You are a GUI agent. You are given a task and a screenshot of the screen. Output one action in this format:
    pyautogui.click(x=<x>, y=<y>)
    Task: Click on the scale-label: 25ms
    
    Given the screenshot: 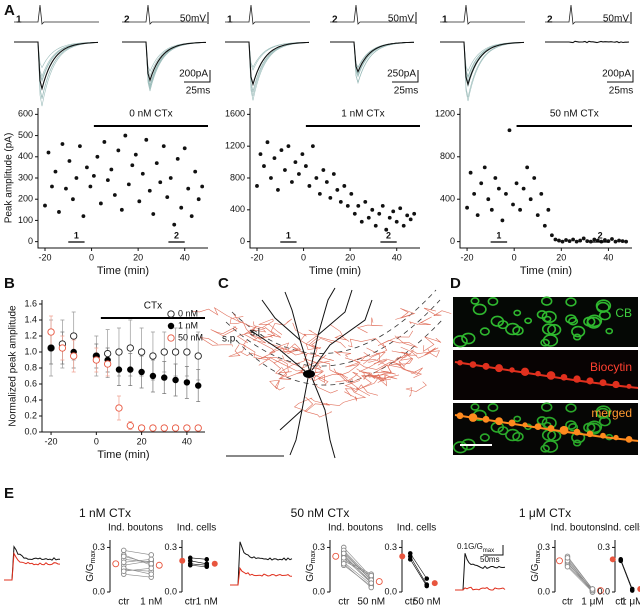 What is the action you would take?
    pyautogui.click(x=198, y=91)
    